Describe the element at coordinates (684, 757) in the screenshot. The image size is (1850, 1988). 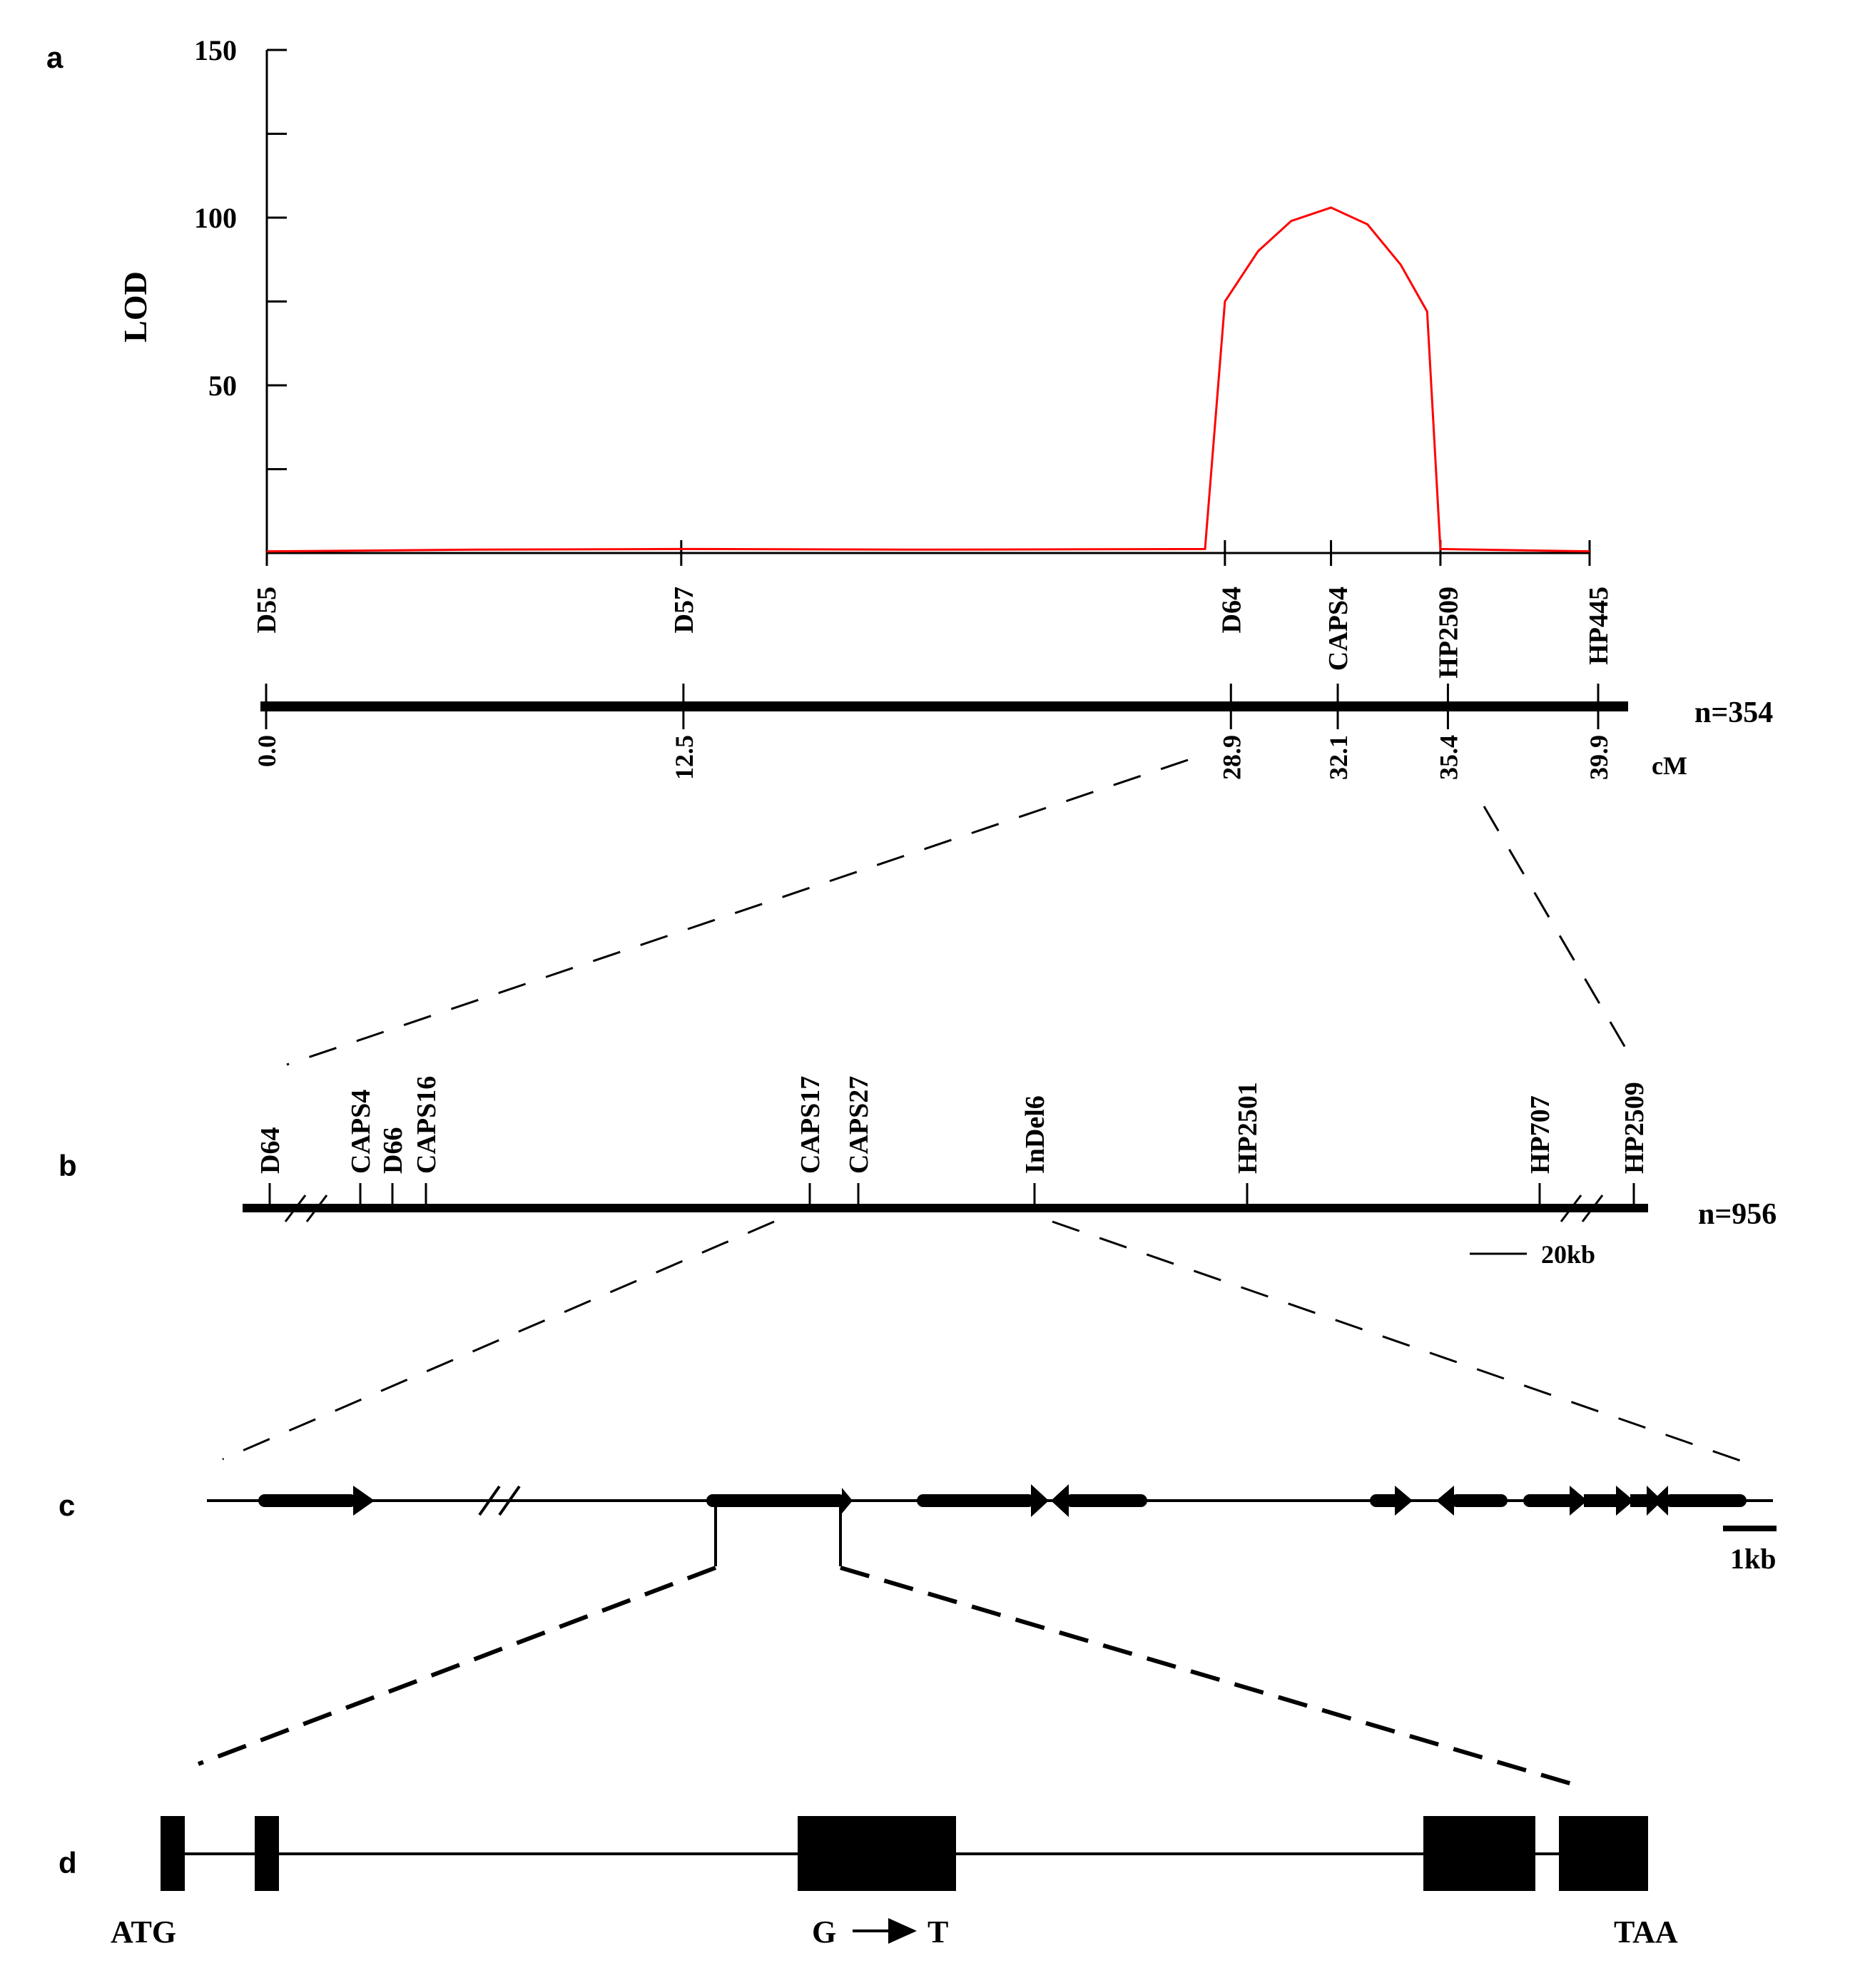
I see `marker-position-label: 12.5` at that location.